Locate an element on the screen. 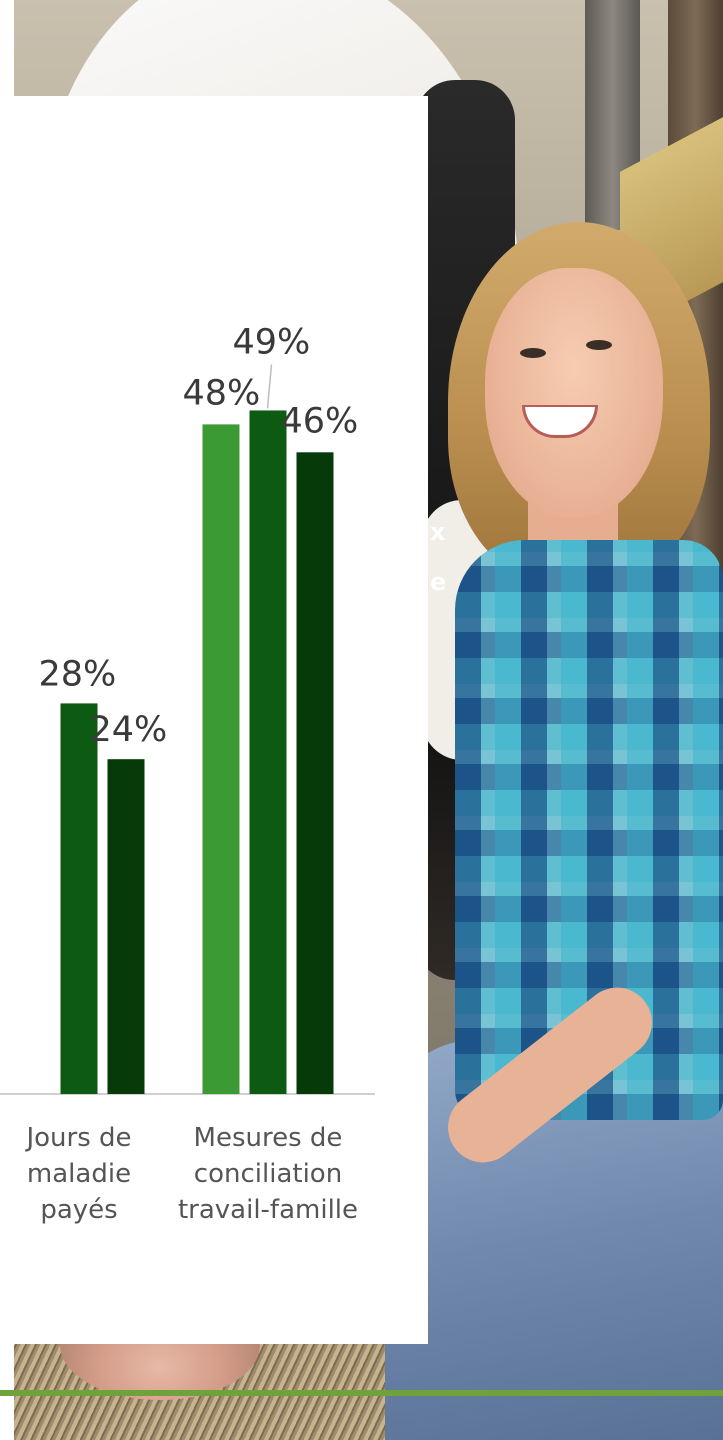  bar-s0-c2 is located at coordinates (221, 759).